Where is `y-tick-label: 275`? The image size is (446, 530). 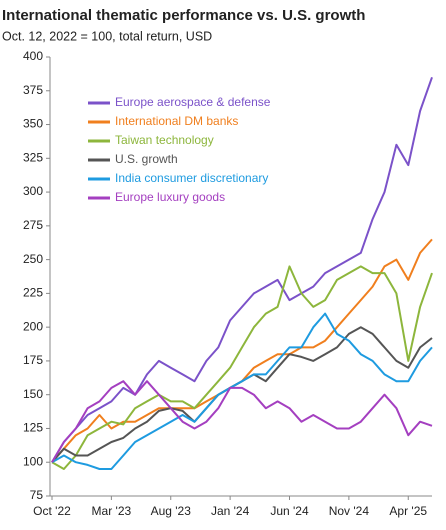 y-tick-label: 275 is located at coordinates (33, 225).